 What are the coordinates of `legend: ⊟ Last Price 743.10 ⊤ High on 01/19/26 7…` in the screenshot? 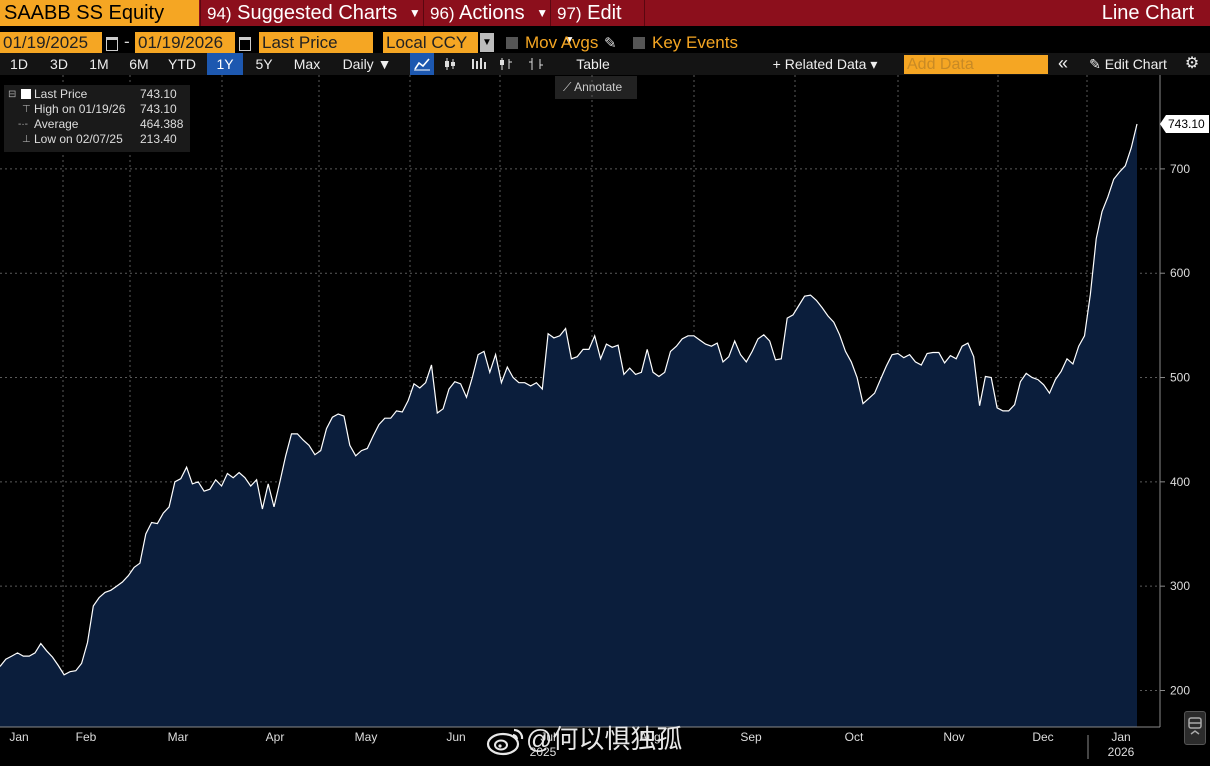 It's located at (97, 118).